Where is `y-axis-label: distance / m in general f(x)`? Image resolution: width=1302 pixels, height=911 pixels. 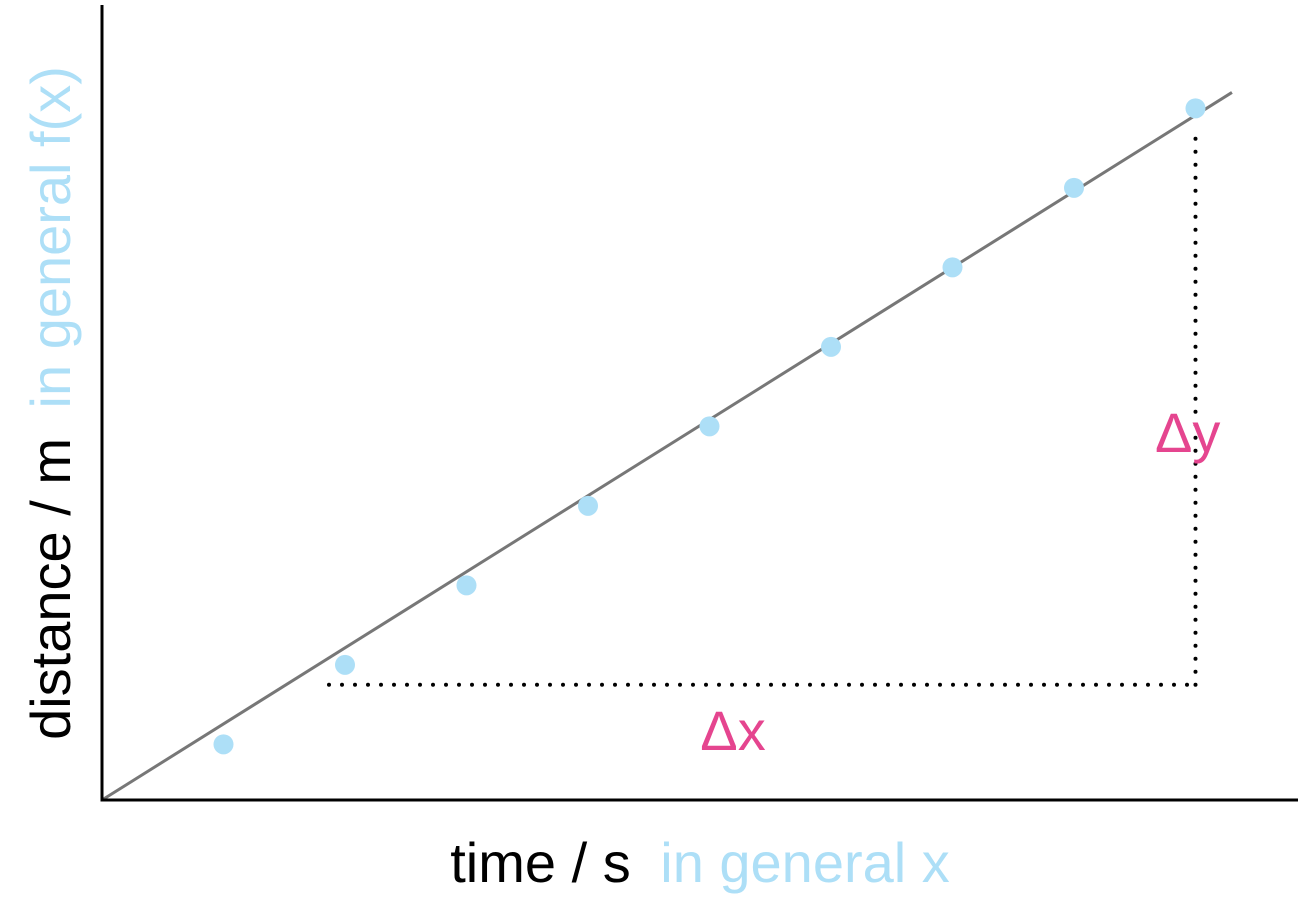 y-axis-label: distance / m in general f(x) is located at coordinates (50, 403).